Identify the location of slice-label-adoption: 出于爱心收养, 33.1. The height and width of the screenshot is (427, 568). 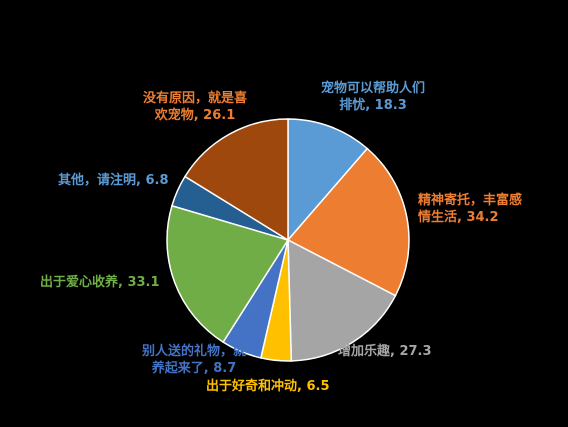
(110, 282).